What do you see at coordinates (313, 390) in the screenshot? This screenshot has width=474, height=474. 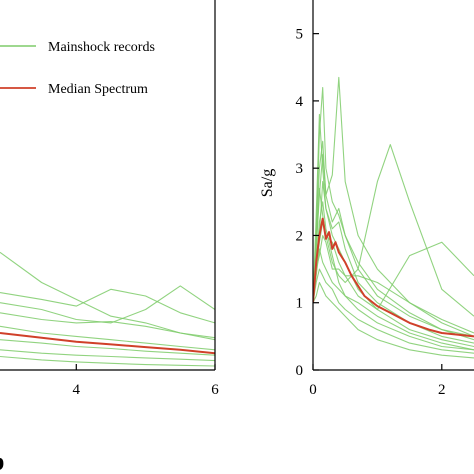 I see `right-x-tick-label: 0` at bounding box center [313, 390].